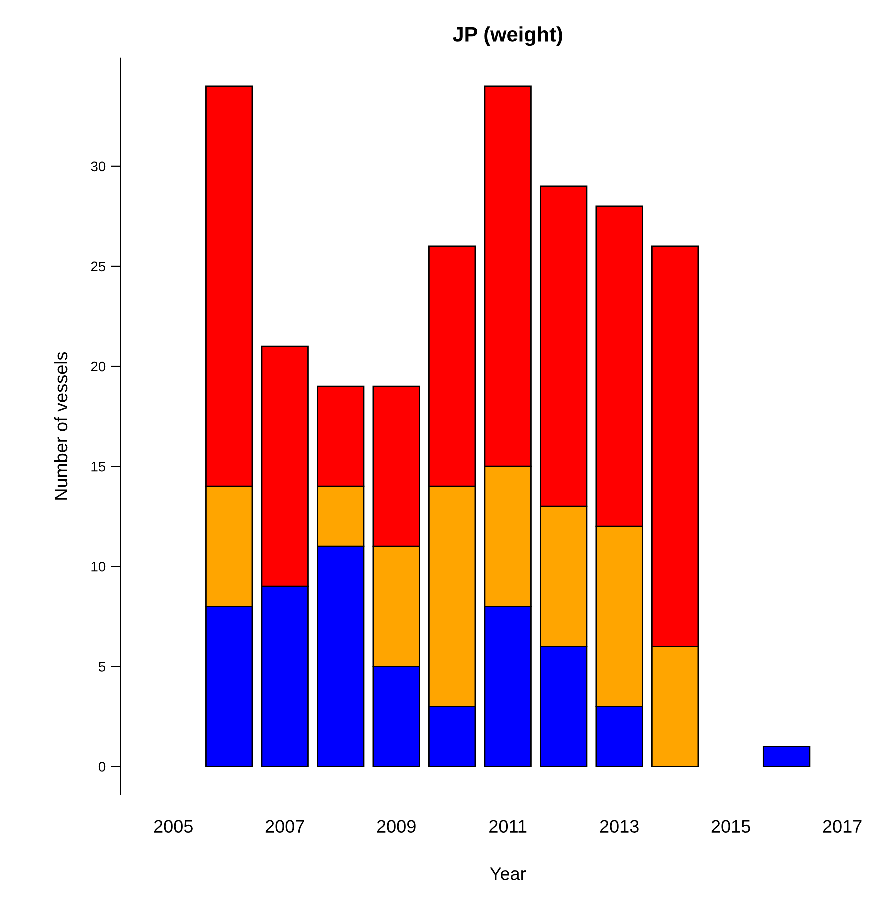 The height and width of the screenshot is (898, 876). I want to click on y-tick-label: 15, so click(99, 467).